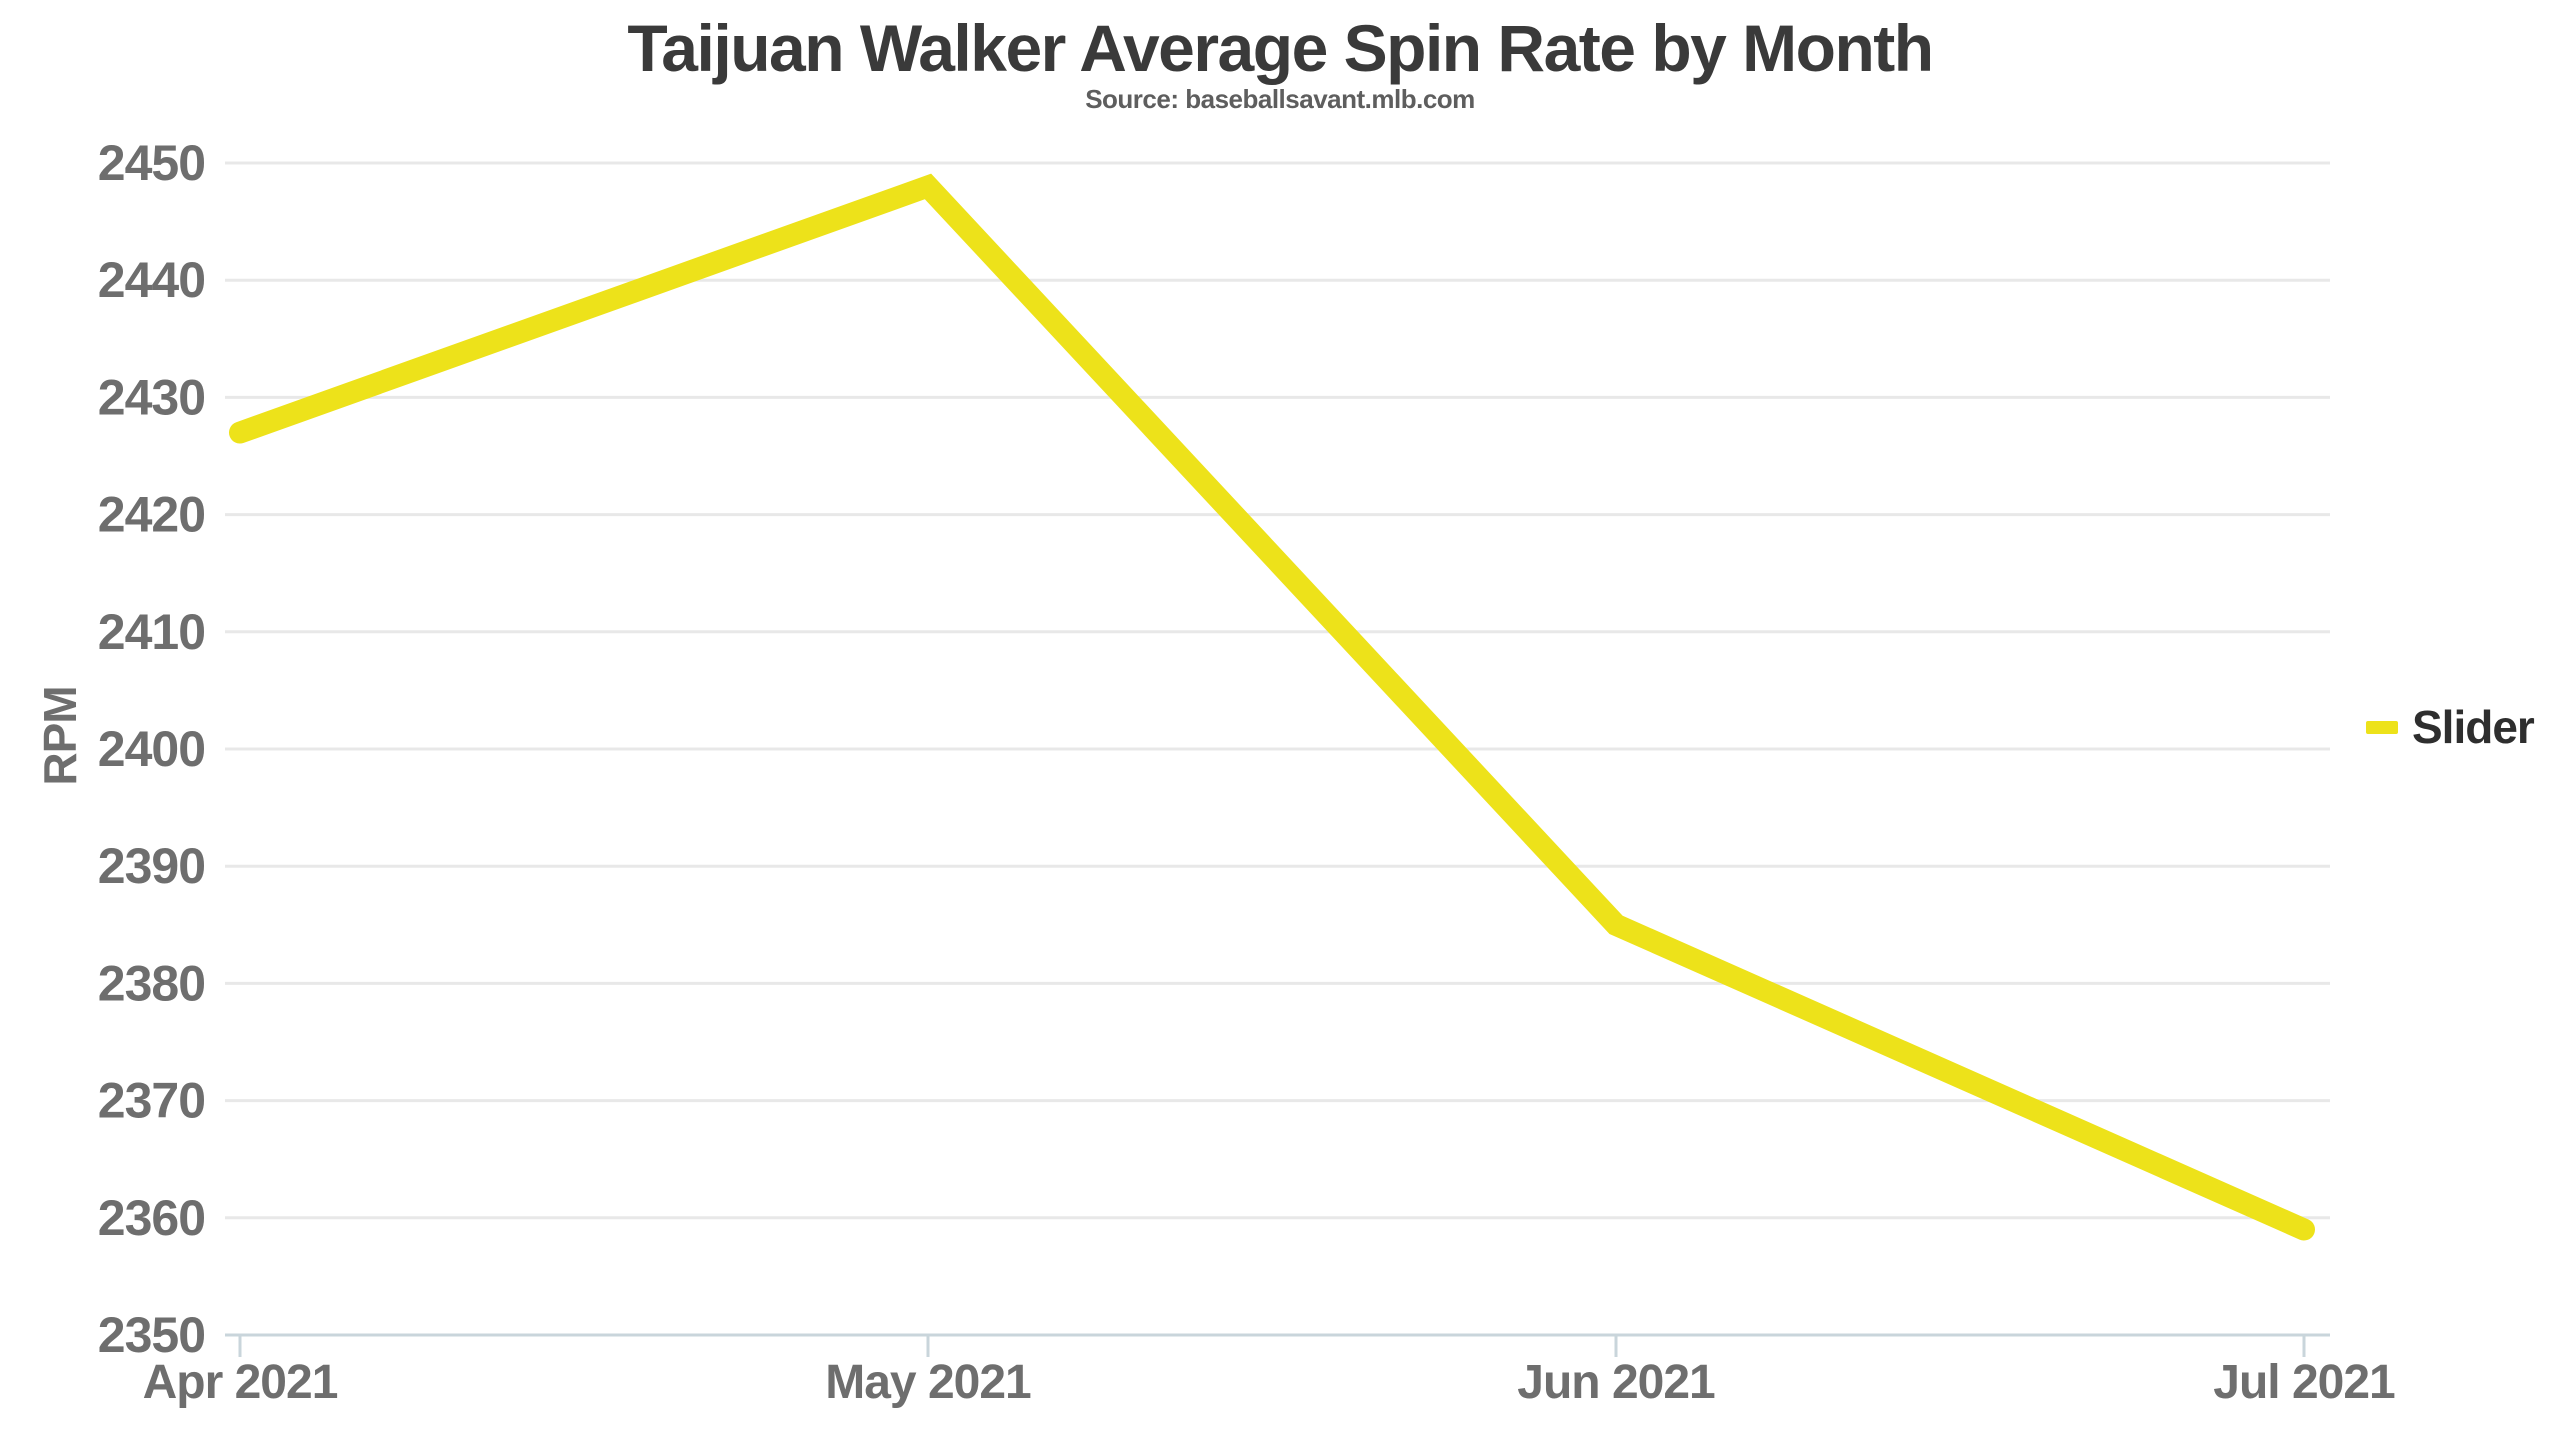 This screenshot has height=1440, width=2560. I want to click on x-axis-tick-label: May 2021, so click(928, 1382).